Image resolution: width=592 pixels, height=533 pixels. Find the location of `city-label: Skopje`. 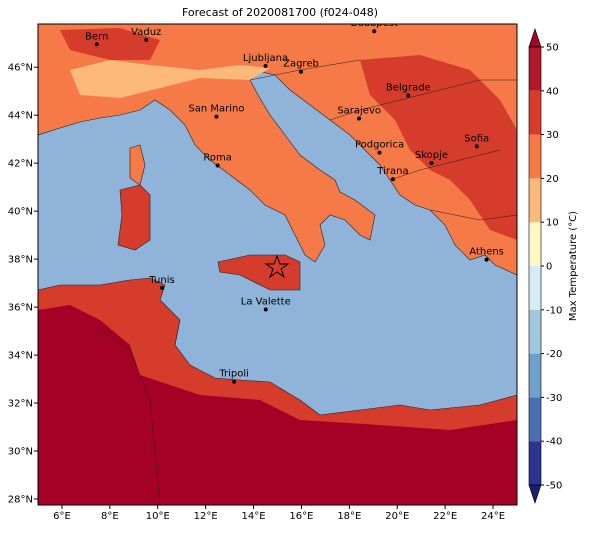

city-label: Skopje is located at coordinates (431, 155).